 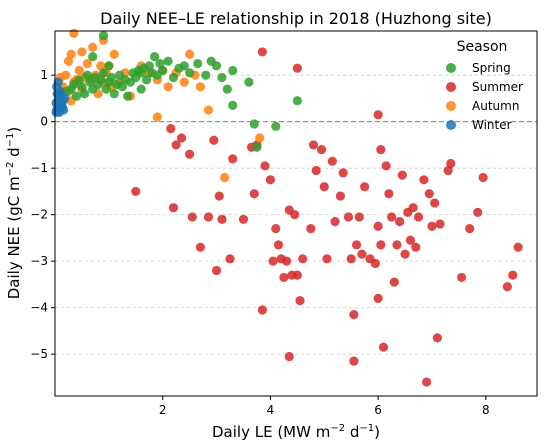 I want to click on legend-label-winter: Winter, so click(x=492, y=125).